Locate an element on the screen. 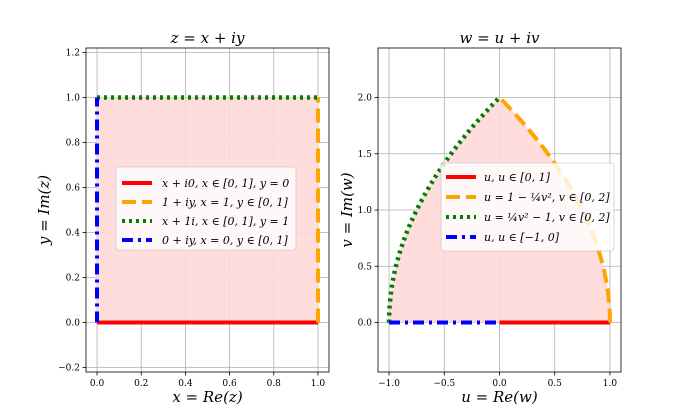 This screenshot has height=415, width=692. y-tick-label: −0.2 is located at coordinates (69, 369).